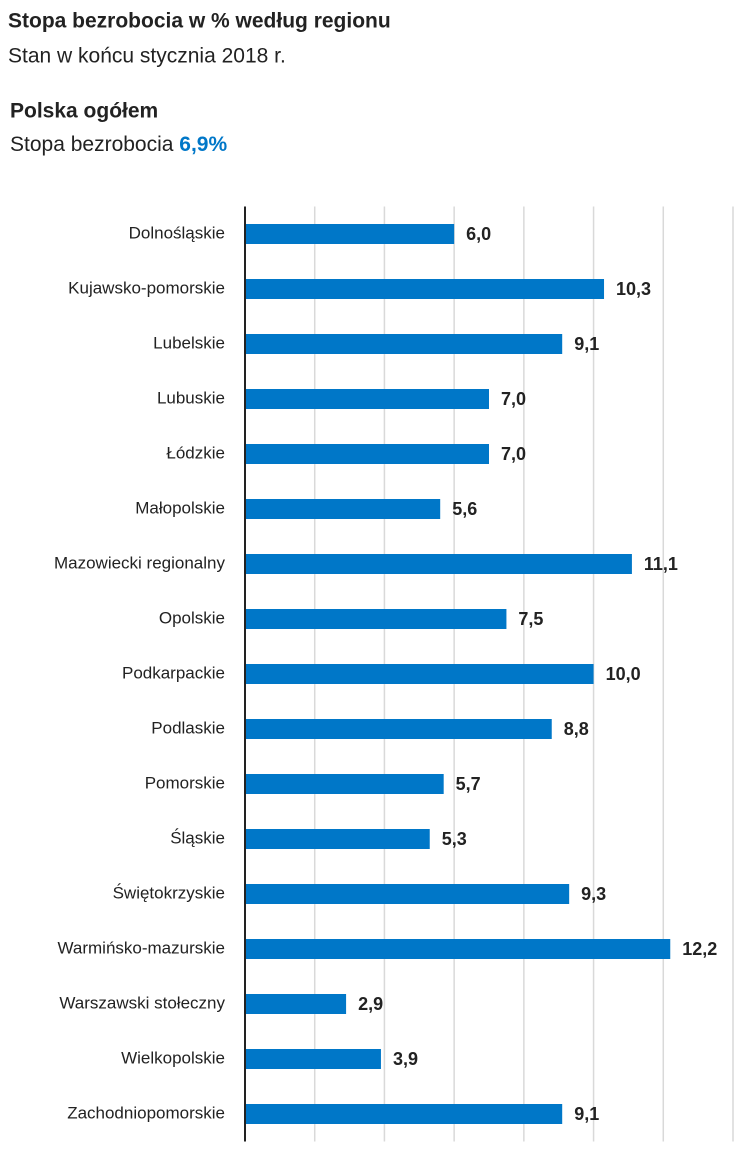 The height and width of the screenshot is (1170, 754). Describe the element at coordinates (146, 287) in the screenshot. I see `y-tick-label: Kujawsko-pomorskie` at that location.